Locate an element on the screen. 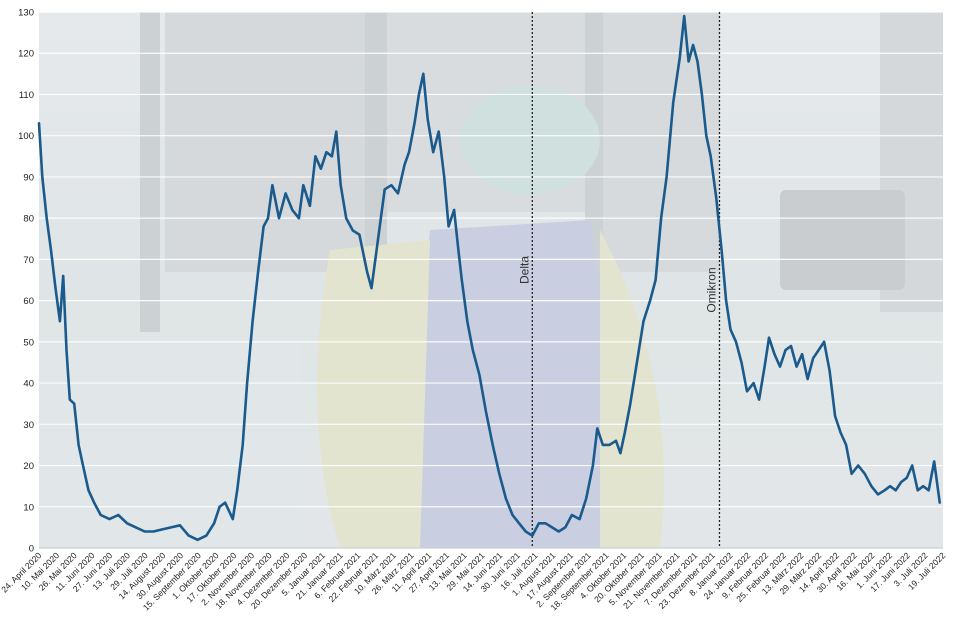  y-tick-label: 80 is located at coordinates (28, 219).